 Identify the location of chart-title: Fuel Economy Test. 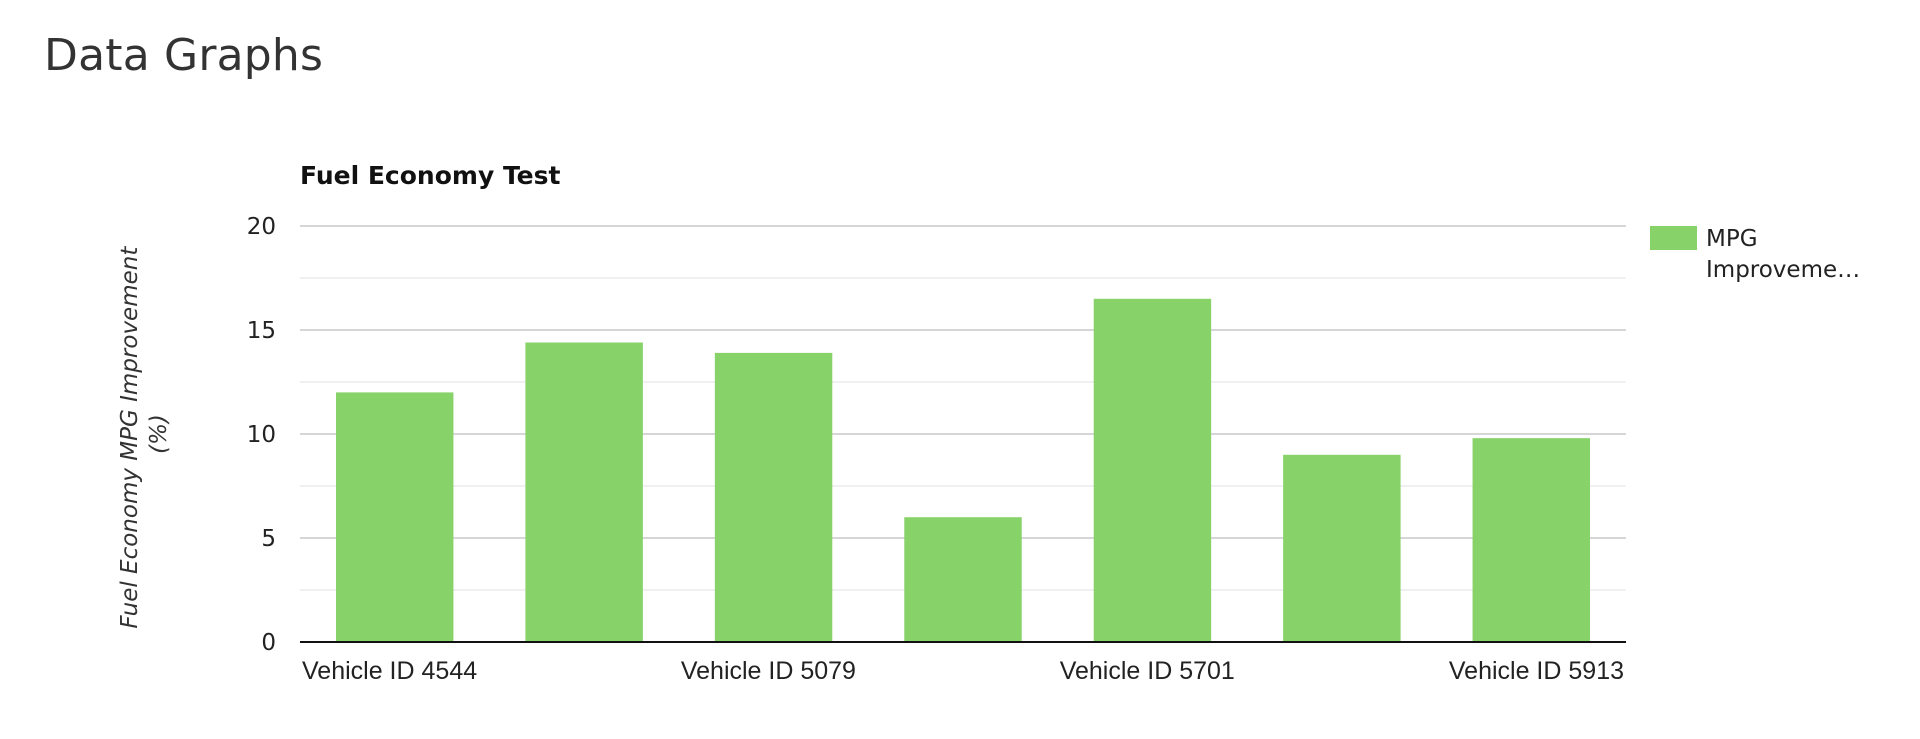
(430, 175).